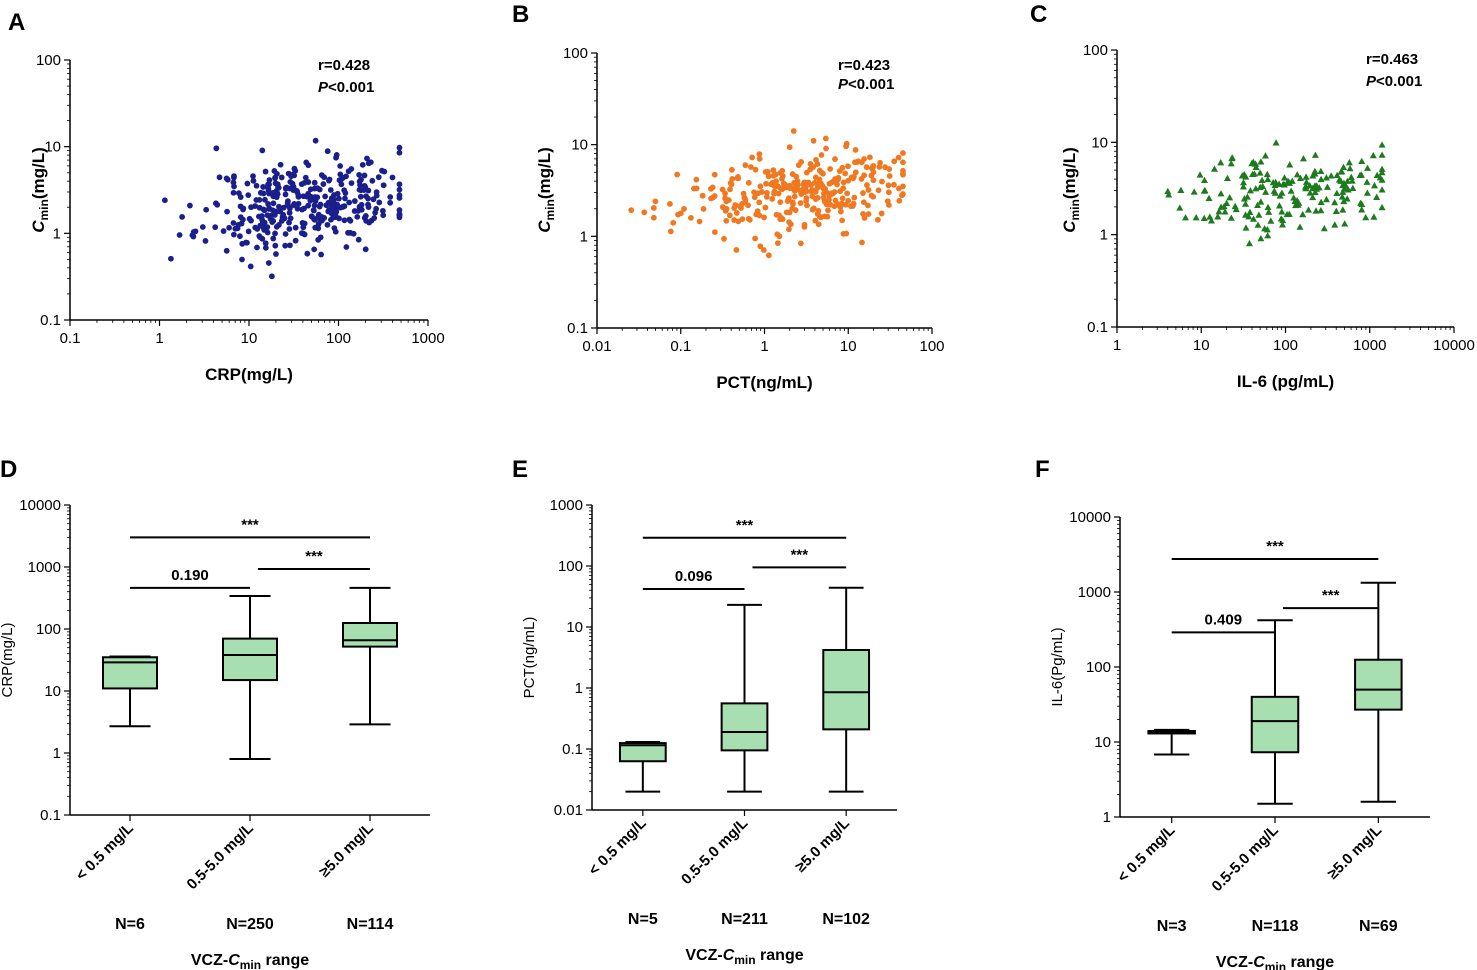 The height and width of the screenshot is (970, 1477). What do you see at coordinates (864, 65) in the screenshot?
I see `correlation-r: r=0.423` at bounding box center [864, 65].